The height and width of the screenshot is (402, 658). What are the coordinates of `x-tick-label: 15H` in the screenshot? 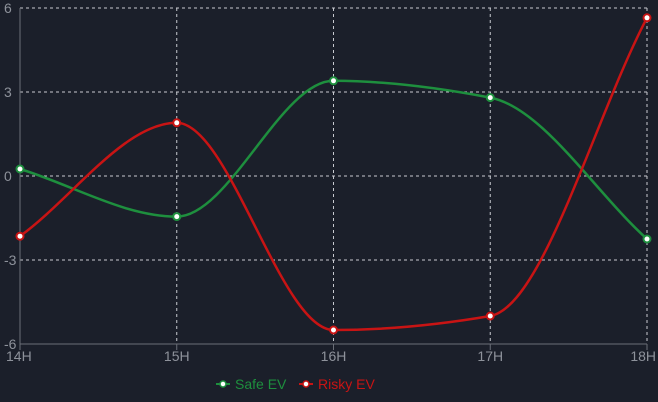 It's located at (177, 356).